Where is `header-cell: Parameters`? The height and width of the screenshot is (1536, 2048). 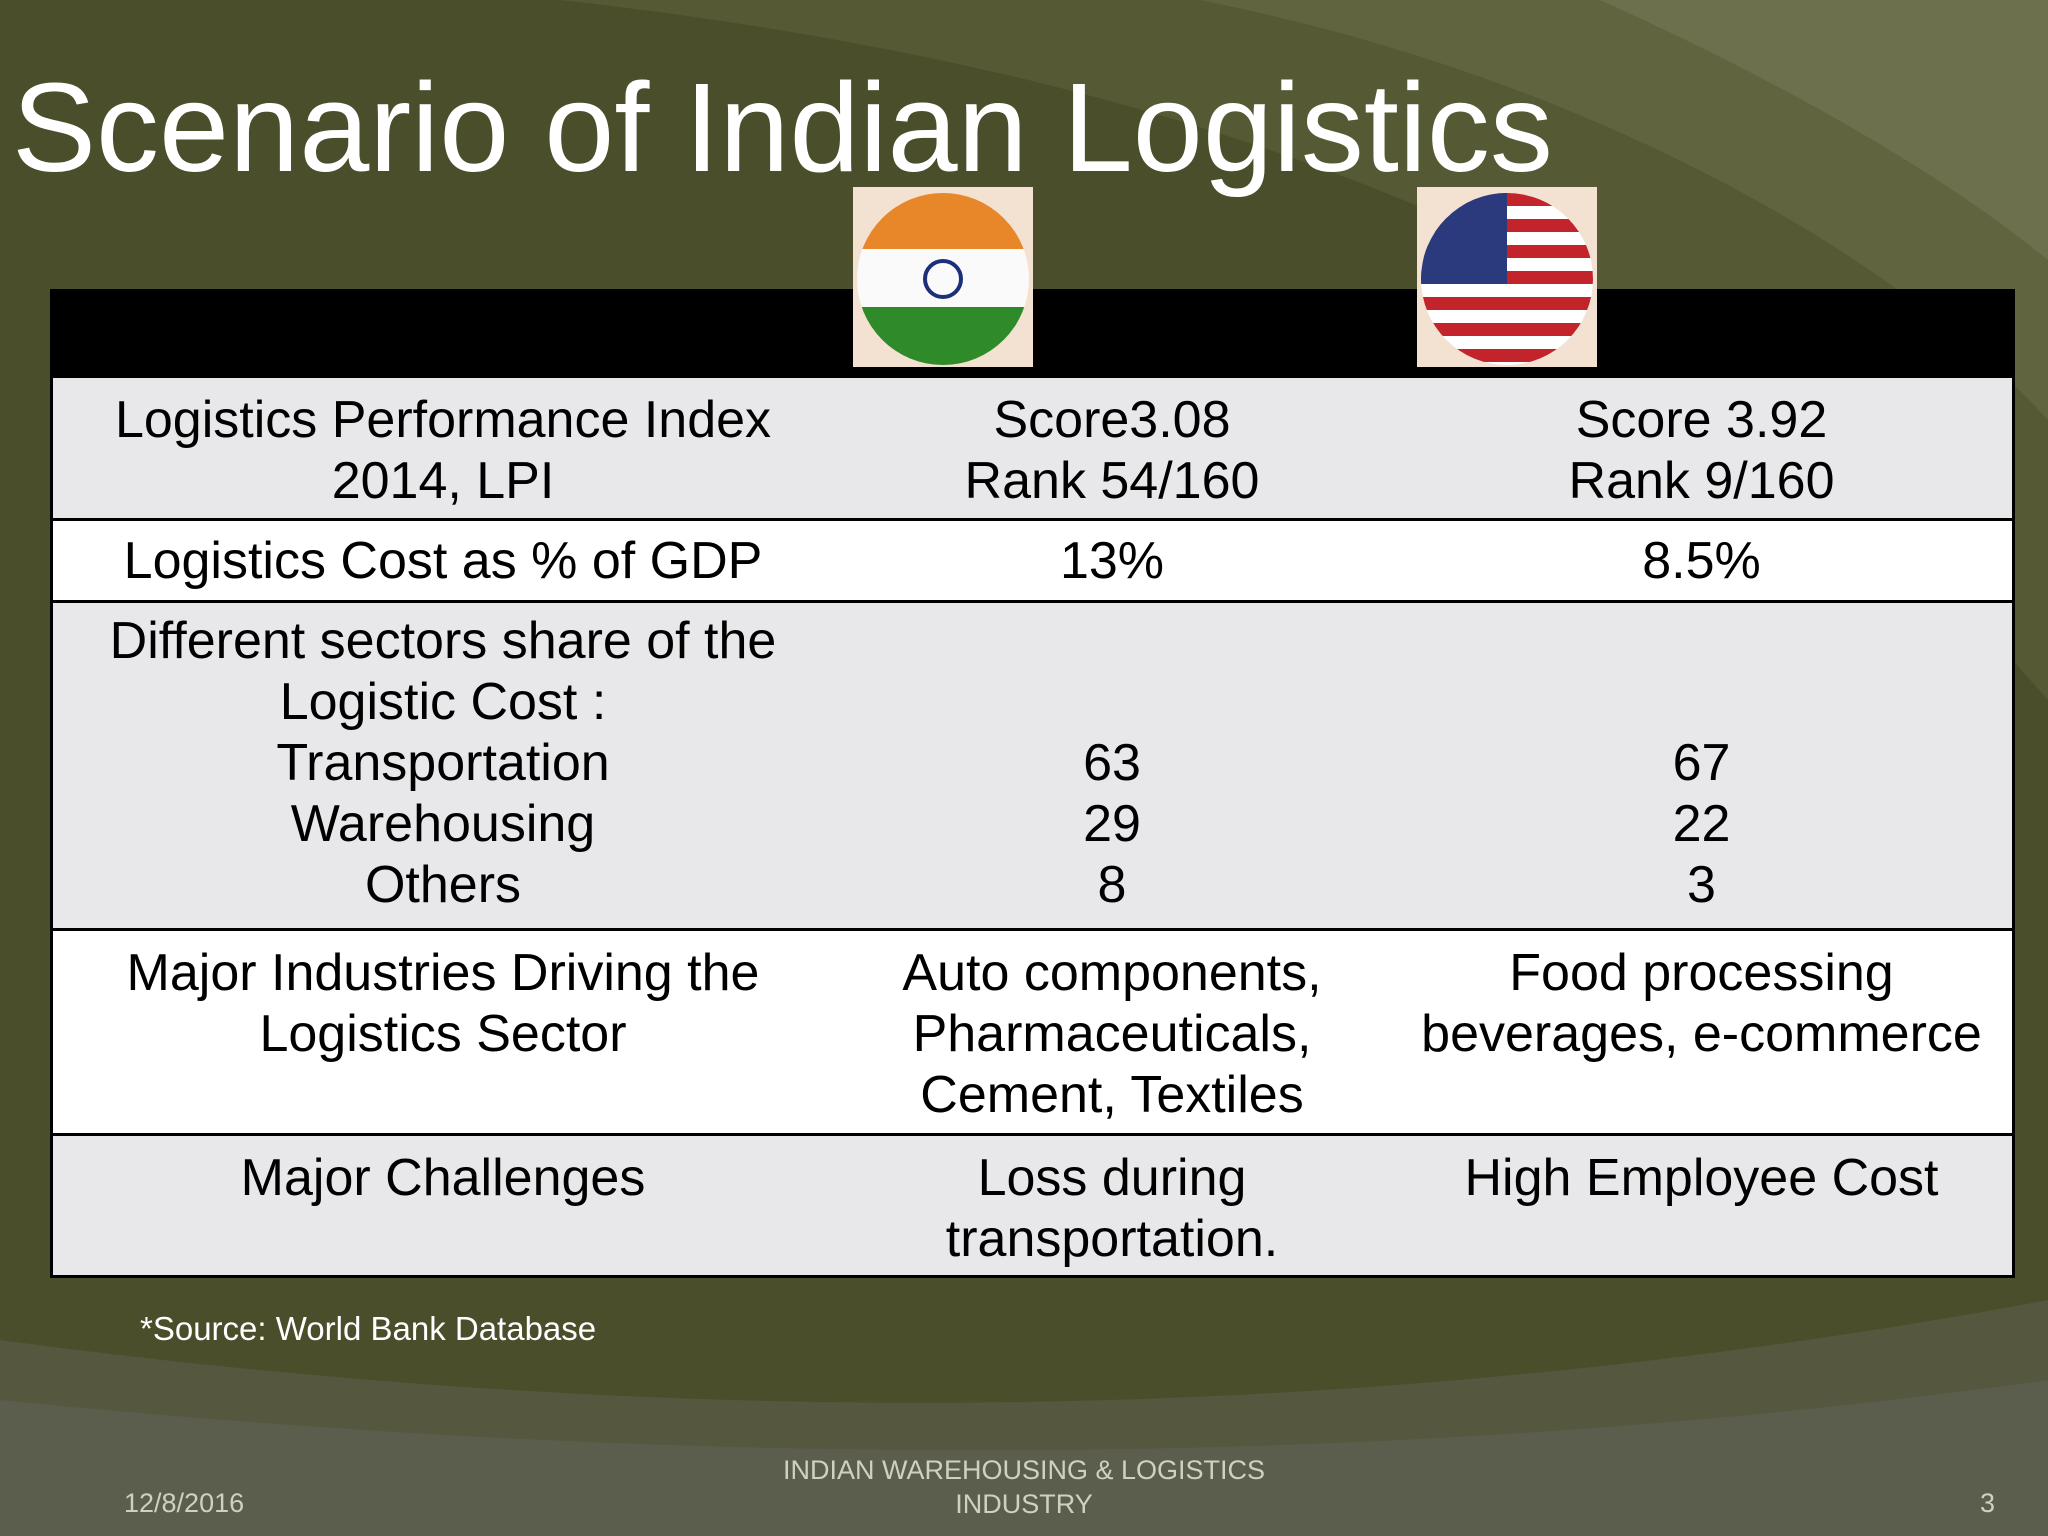
header-cell: Parameters is located at coordinates (443, 333).